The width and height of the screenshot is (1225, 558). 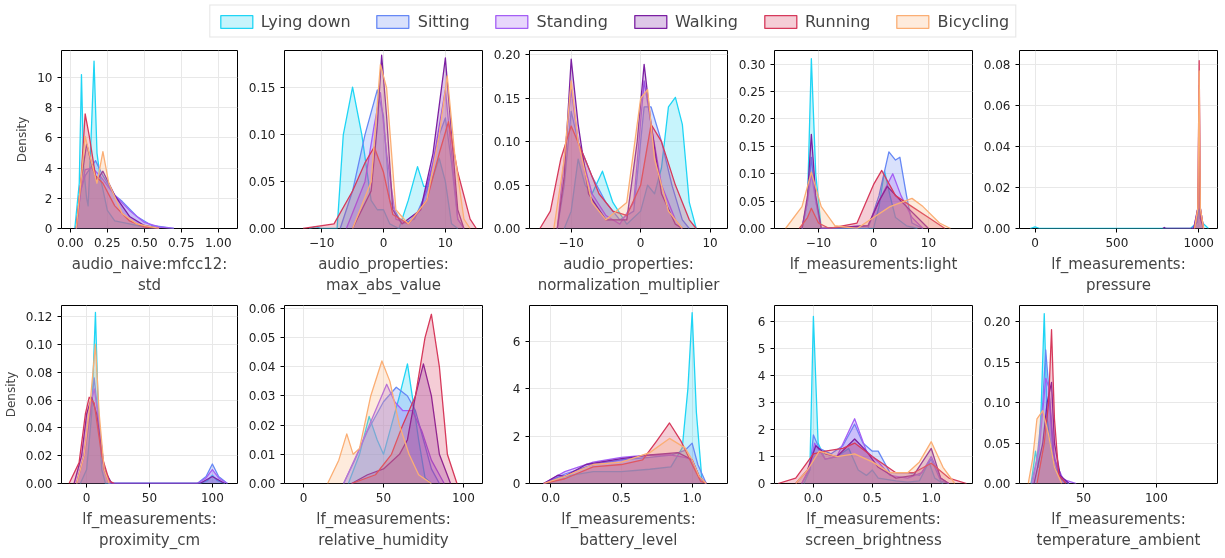 What do you see at coordinates (383, 530) in the screenshot?
I see `x-axis-title: lf_measurements: relative_humidity` at bounding box center [383, 530].